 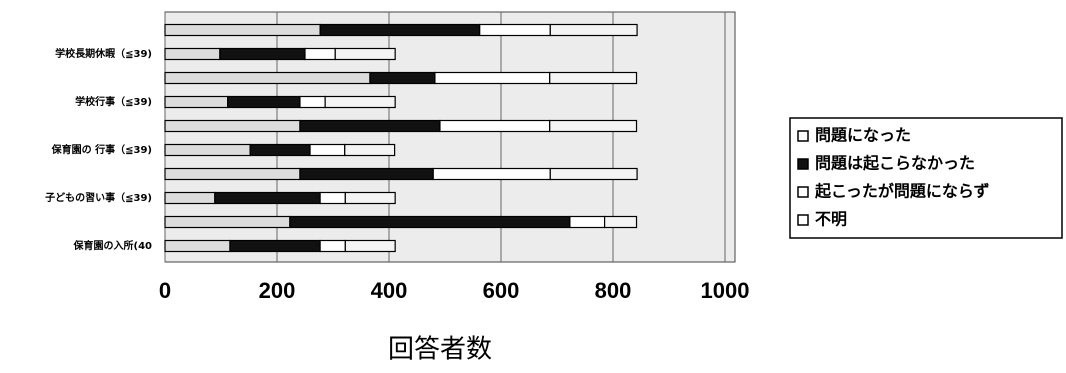 I want to click on x-tick-label: 1000, so click(x=725, y=290).